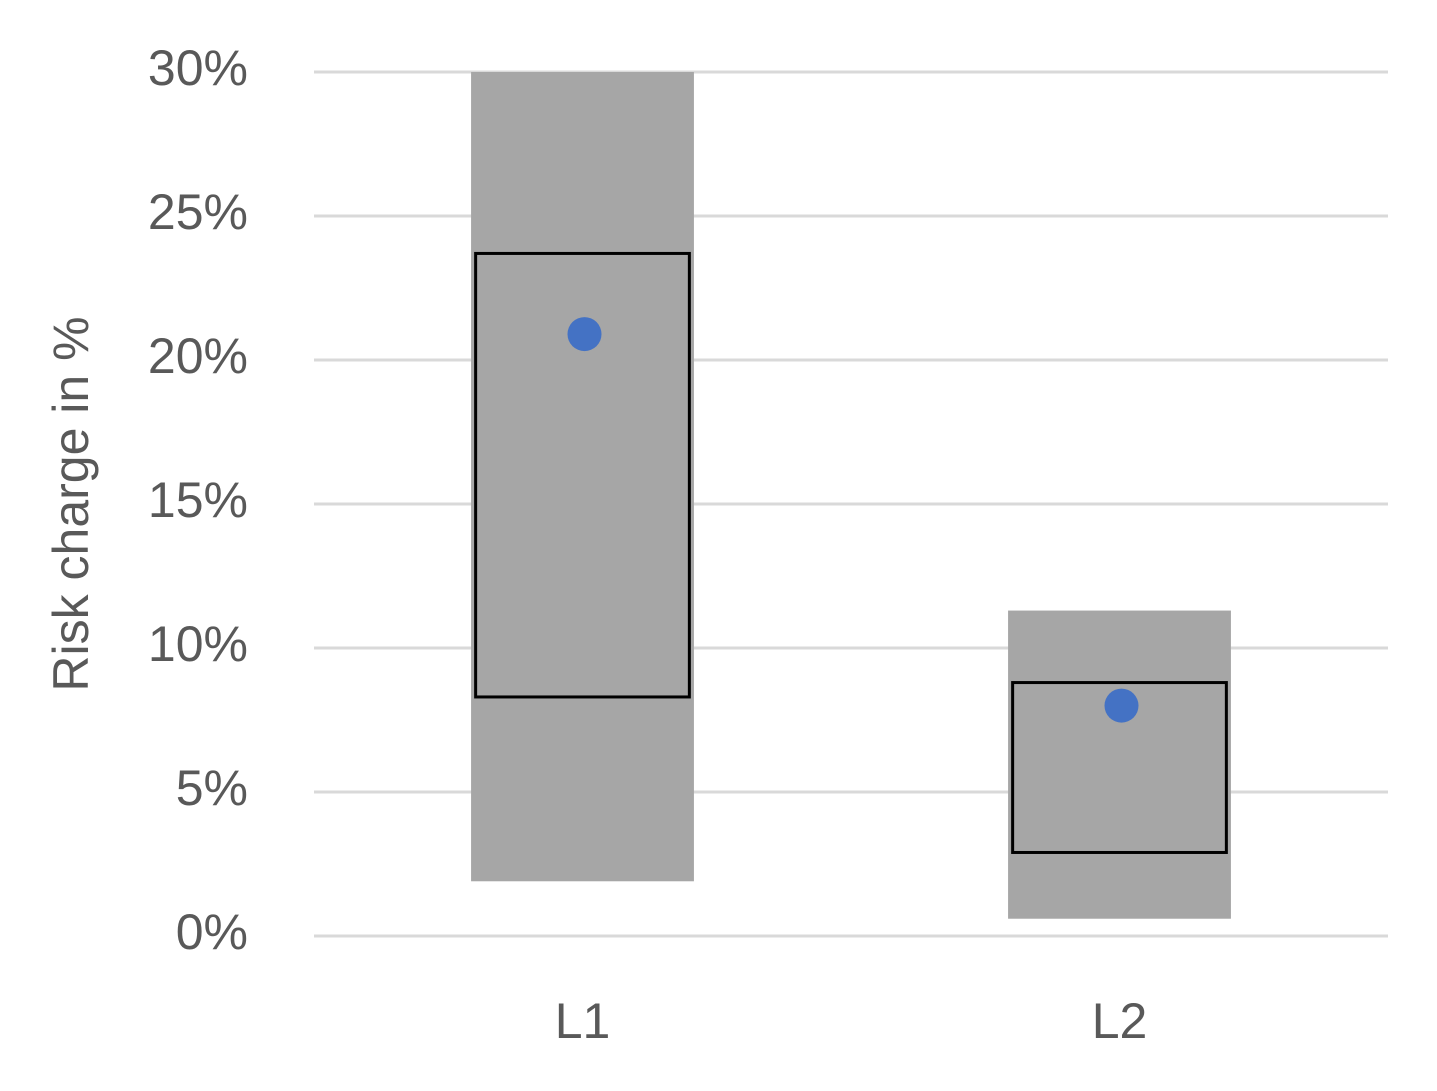 This screenshot has width=1437, height=1091. What do you see at coordinates (212, 932) in the screenshot?
I see `y-tick-label: 0%` at bounding box center [212, 932].